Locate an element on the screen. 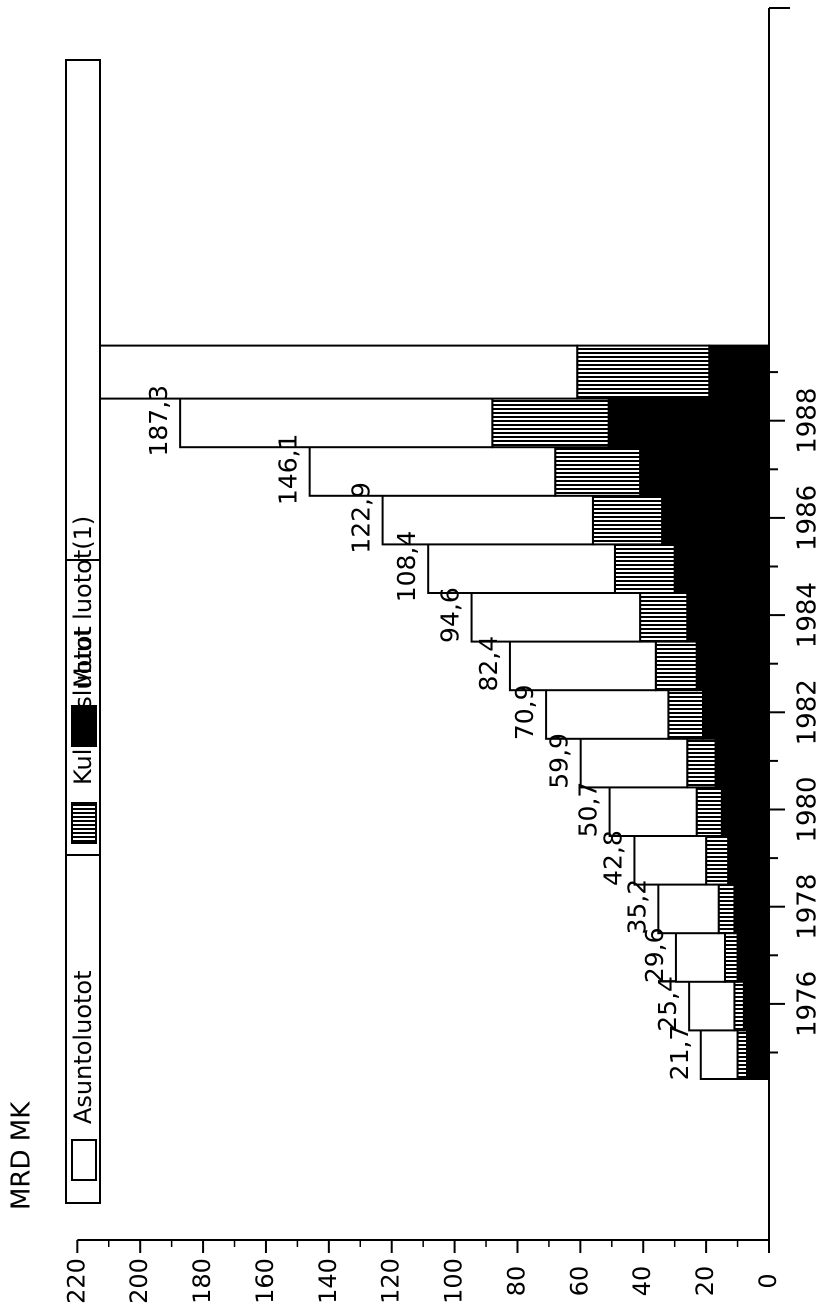 The image size is (828, 1309). value-tick-label: 0 is located at coordinates (768, 1280).